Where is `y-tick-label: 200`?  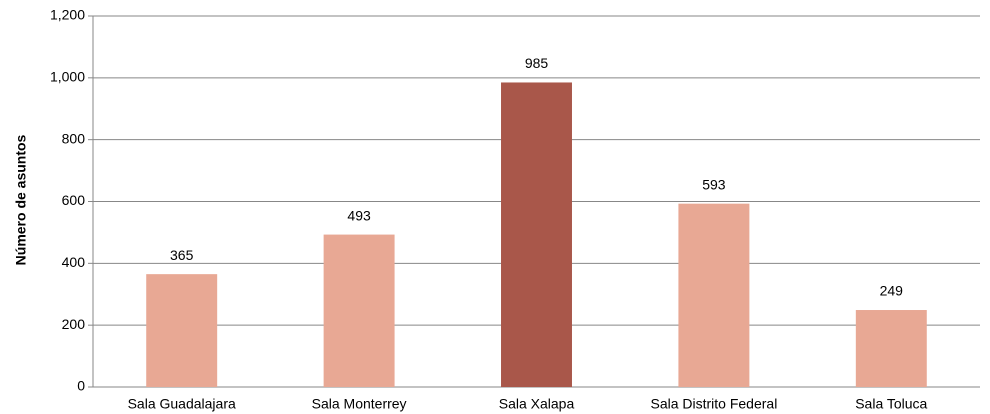 y-tick-label: 200 is located at coordinates (74, 324).